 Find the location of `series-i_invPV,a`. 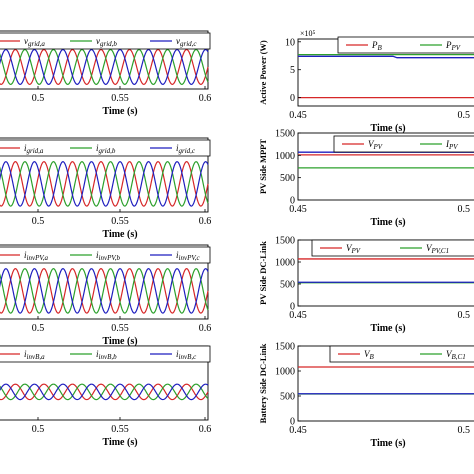

series-i_invPV,a is located at coordinates (104, 291).